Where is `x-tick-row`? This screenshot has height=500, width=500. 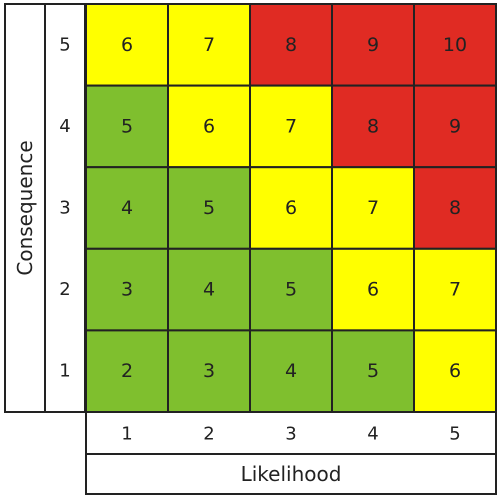 x-tick-row is located at coordinates (291, 433).